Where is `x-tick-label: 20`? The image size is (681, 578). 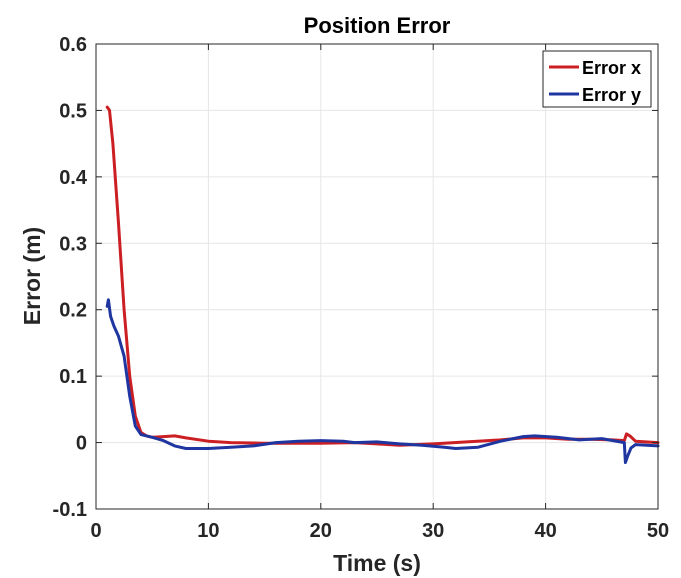 x-tick-label: 20 is located at coordinates (321, 531).